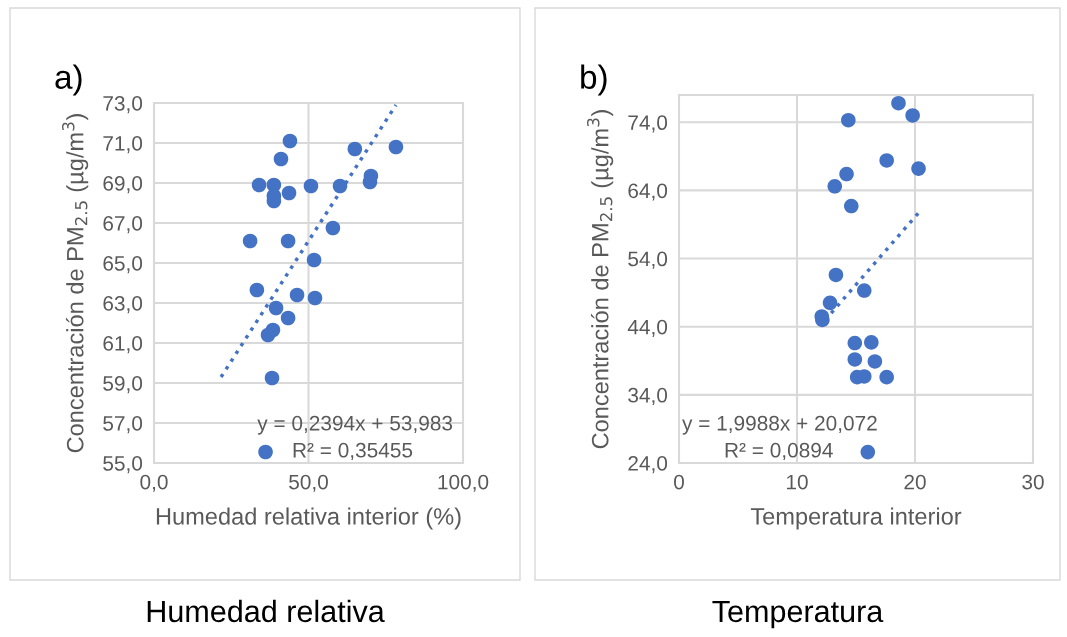 The width and height of the screenshot is (1067, 637). I want to click on annotation: y = 1,9988x + 20,072, so click(779, 425).